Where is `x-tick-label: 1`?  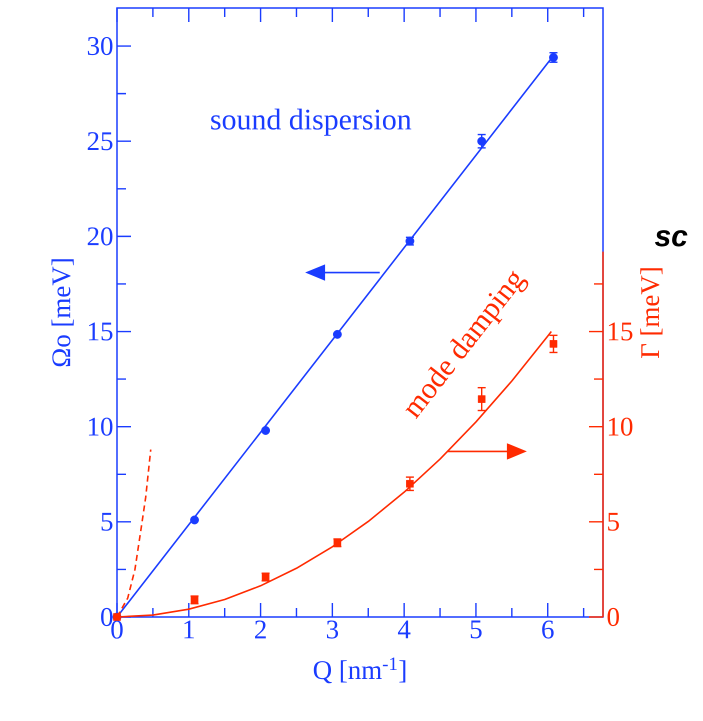 x-tick-label: 1 is located at coordinates (189, 629).